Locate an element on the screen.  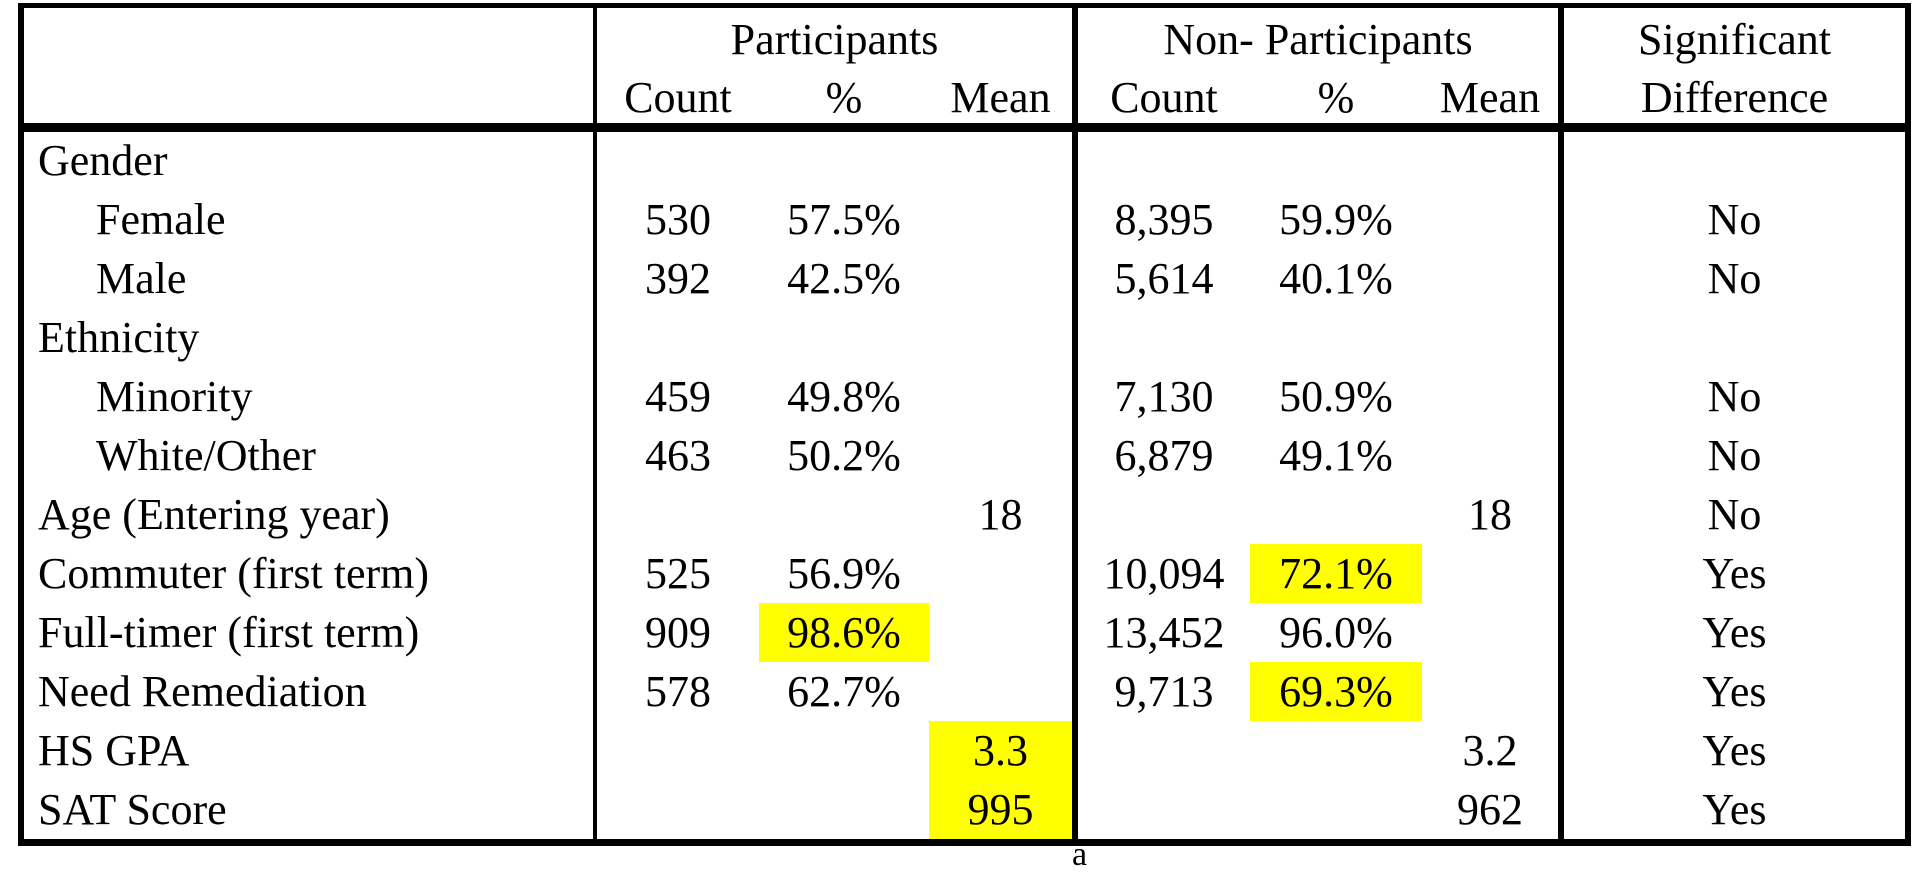
participants-count-header: Count is located at coordinates (678, 97).